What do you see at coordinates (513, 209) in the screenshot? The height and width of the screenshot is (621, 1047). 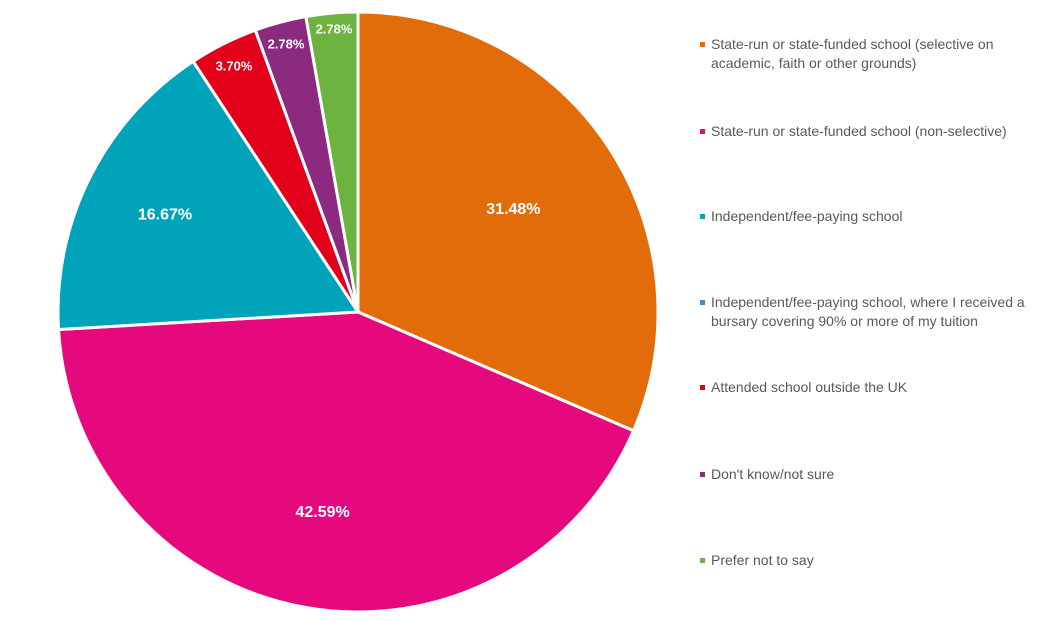 I see `pie-data-label: 31.48%` at bounding box center [513, 209].